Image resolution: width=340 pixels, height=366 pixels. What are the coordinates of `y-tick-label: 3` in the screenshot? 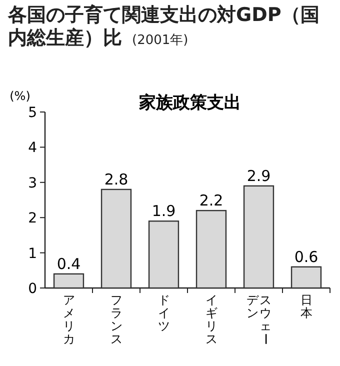 It's located at (32, 183).